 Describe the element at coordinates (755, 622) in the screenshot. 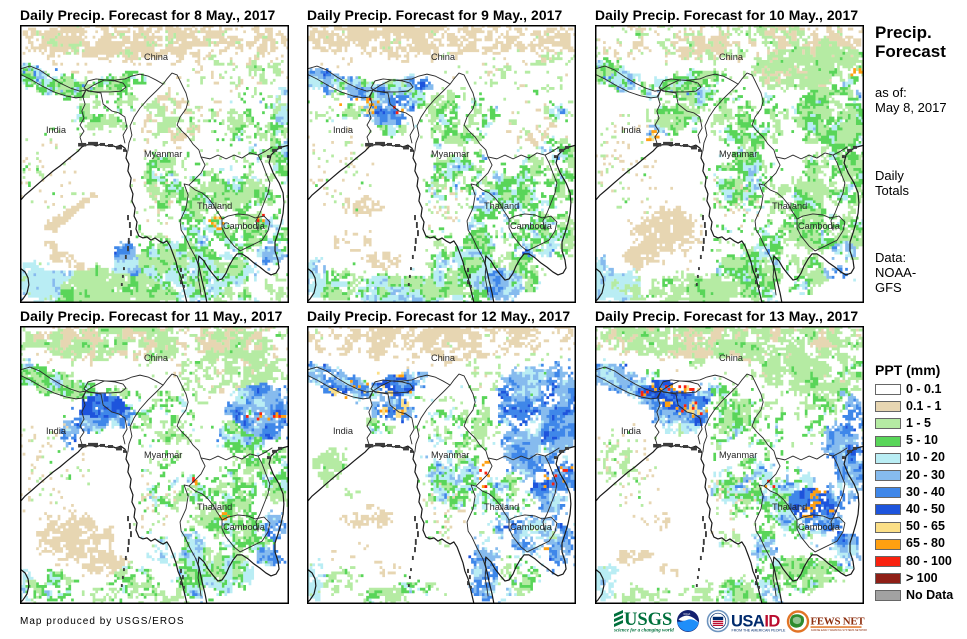

I see `svg-text: USAID` at that location.